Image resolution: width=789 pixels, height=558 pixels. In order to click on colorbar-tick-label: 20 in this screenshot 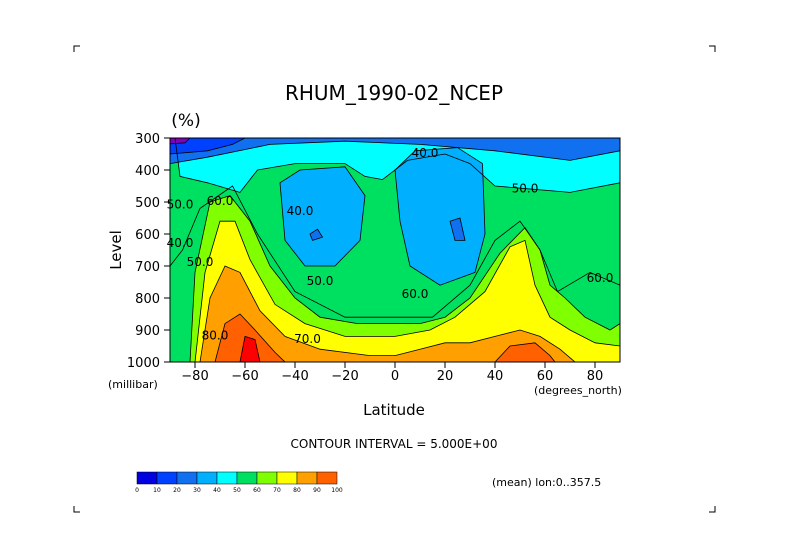, I will do `click(177, 490)`.